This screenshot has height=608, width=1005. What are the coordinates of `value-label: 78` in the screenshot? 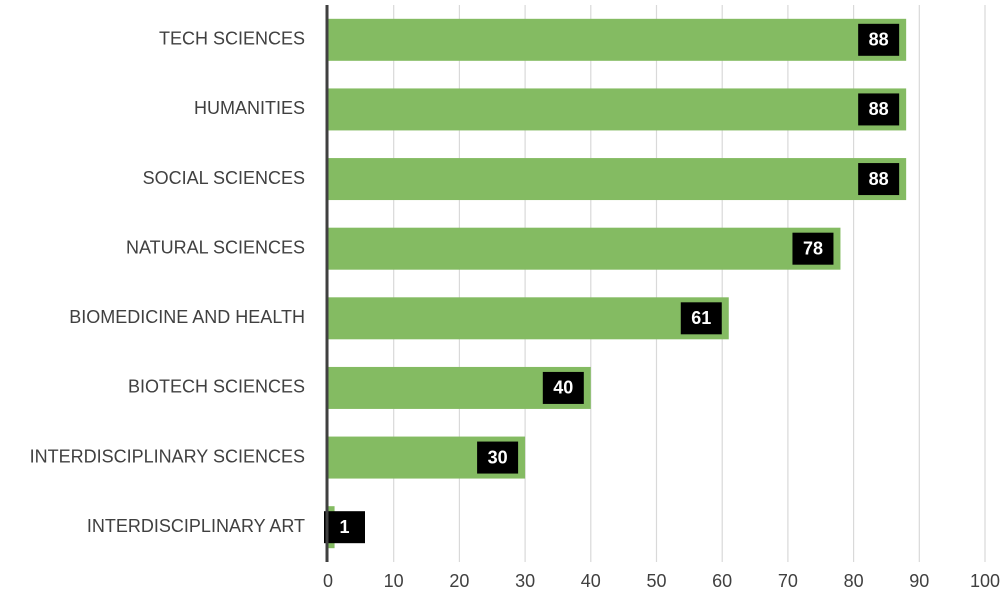 It's located at (813, 248).